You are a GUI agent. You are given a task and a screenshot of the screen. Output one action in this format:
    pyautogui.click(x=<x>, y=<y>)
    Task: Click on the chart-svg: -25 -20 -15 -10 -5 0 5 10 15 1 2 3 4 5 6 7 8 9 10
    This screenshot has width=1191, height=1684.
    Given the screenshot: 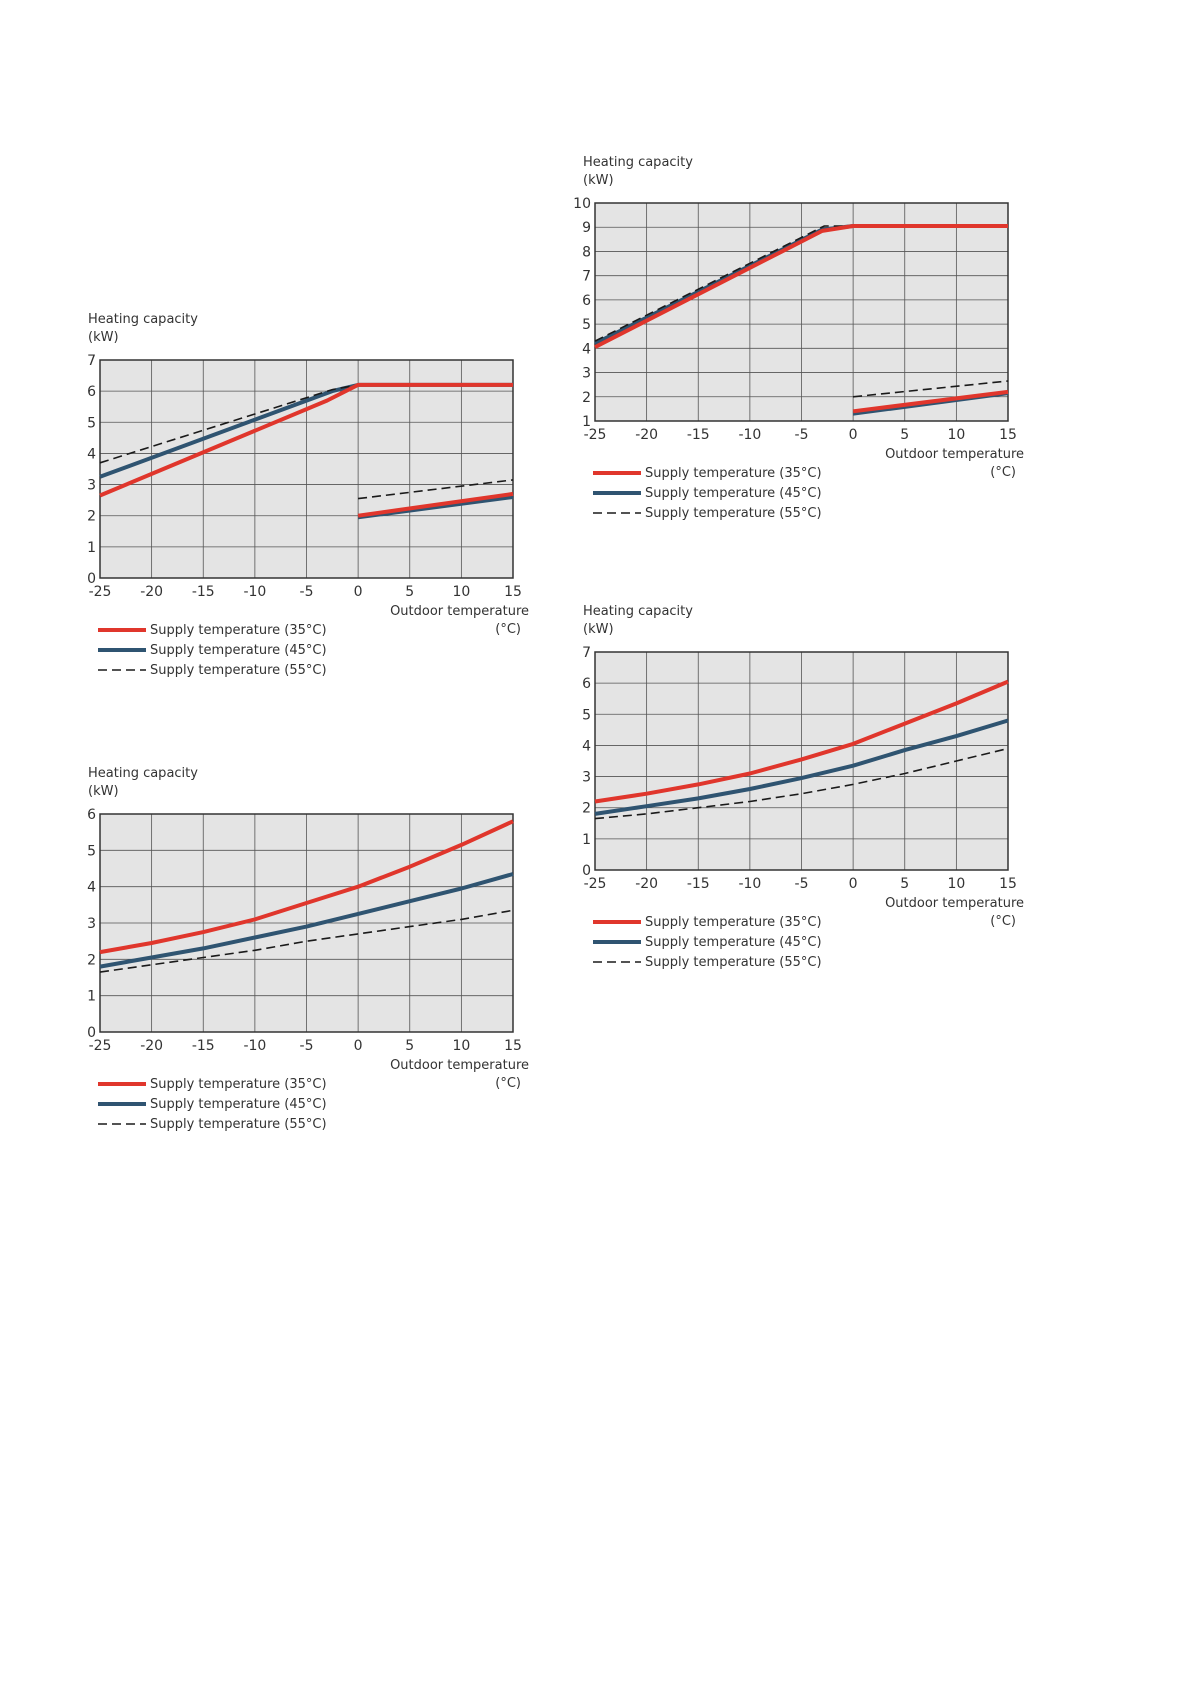 What is the action you would take?
    pyautogui.click(x=795, y=319)
    